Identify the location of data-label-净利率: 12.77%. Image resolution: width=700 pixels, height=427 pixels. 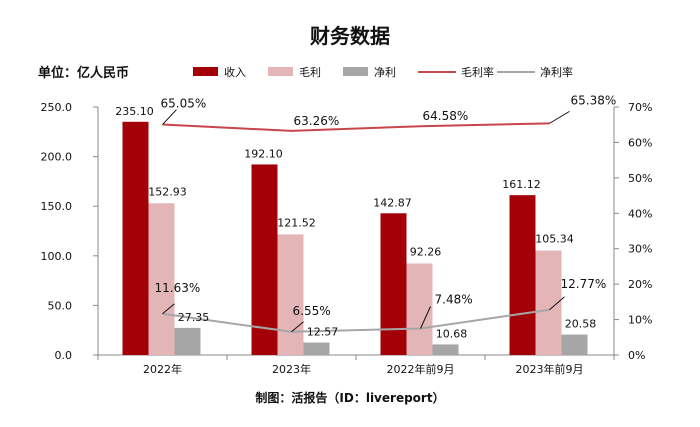
(584, 284).